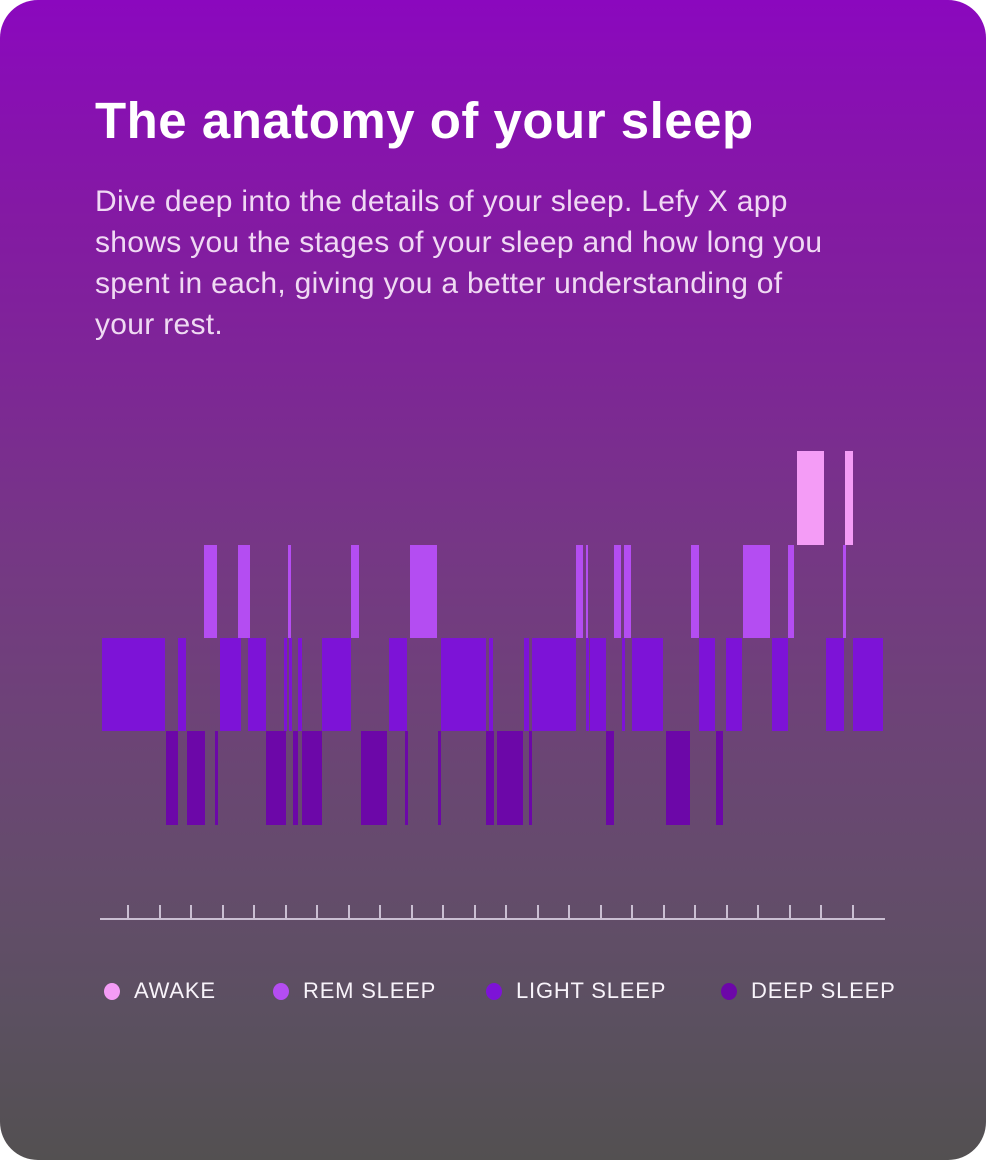 This screenshot has width=986, height=1160. What do you see at coordinates (112, 991) in the screenshot?
I see `awake-color-dot` at bounding box center [112, 991].